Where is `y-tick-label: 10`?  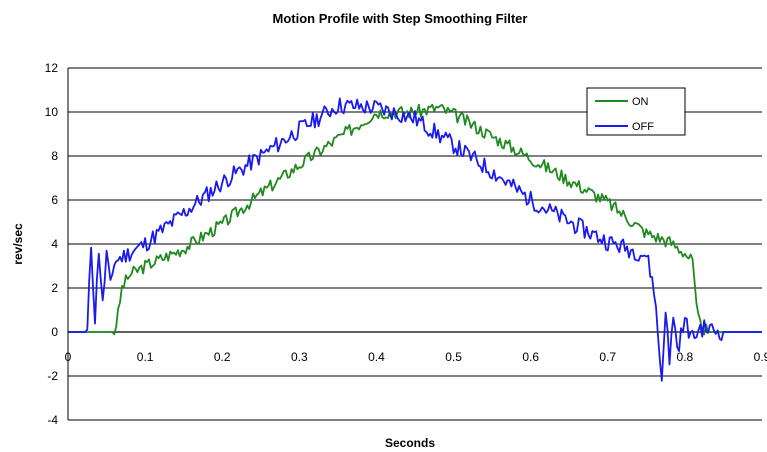
y-tick-label: 10 is located at coordinates (52, 112).